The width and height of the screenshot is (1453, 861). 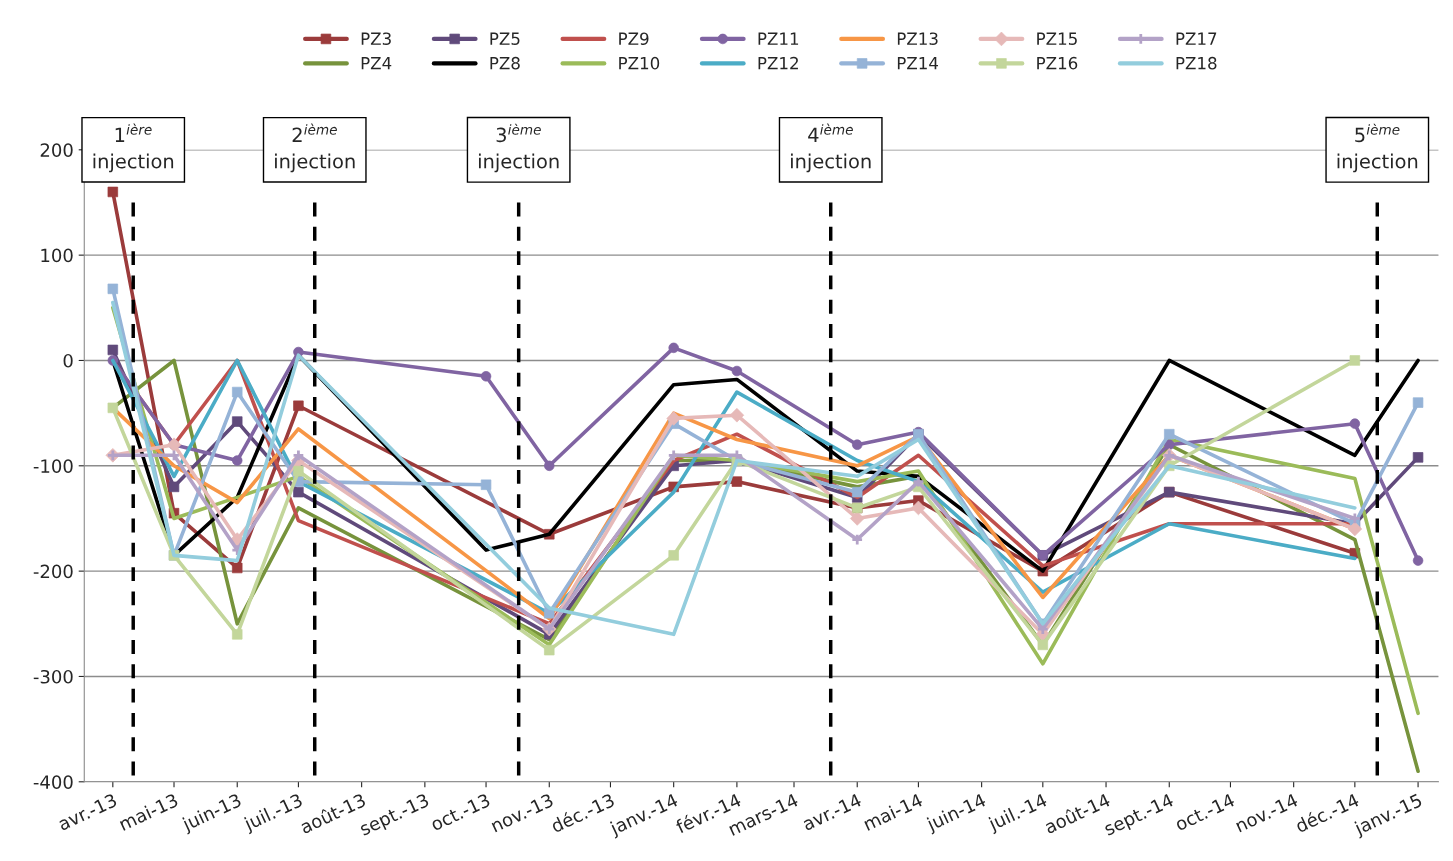 I want to click on text: 5$^{ième}$ injection, so click(x=1377, y=148).